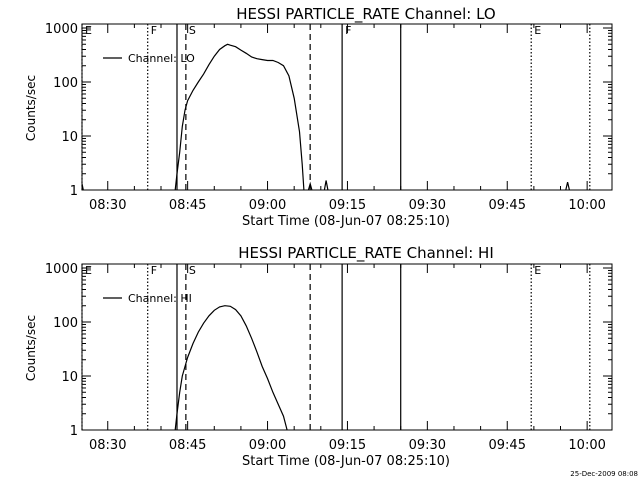 This screenshot has width=640, height=480. I want to click on chart-title: HESSI PARTICLE_RATE Channel: HI, so click(366, 253).